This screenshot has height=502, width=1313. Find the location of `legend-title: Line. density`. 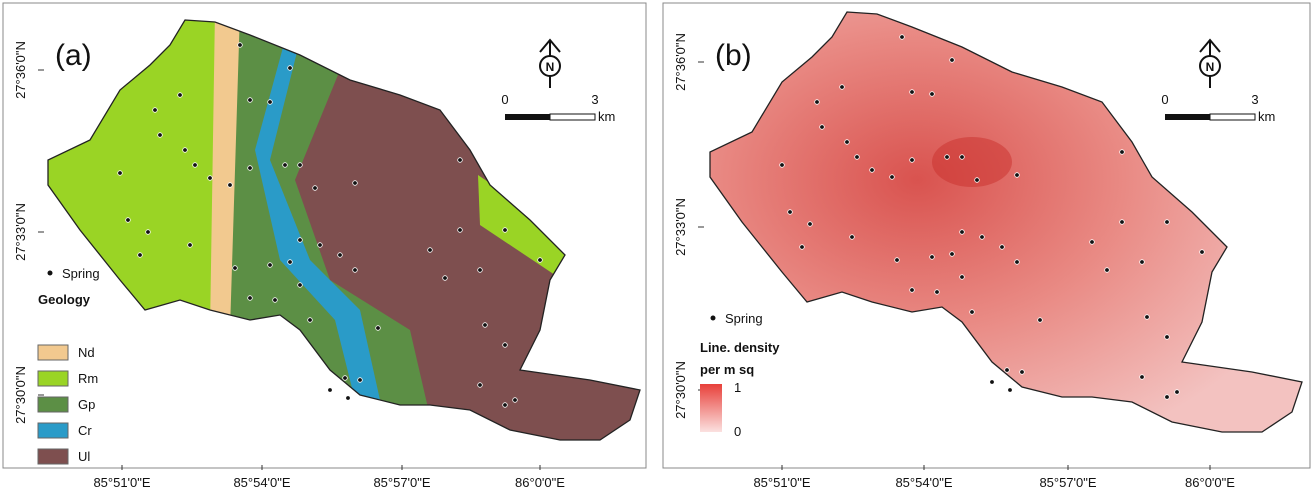

legend-title: Line. density is located at coordinates (740, 347).